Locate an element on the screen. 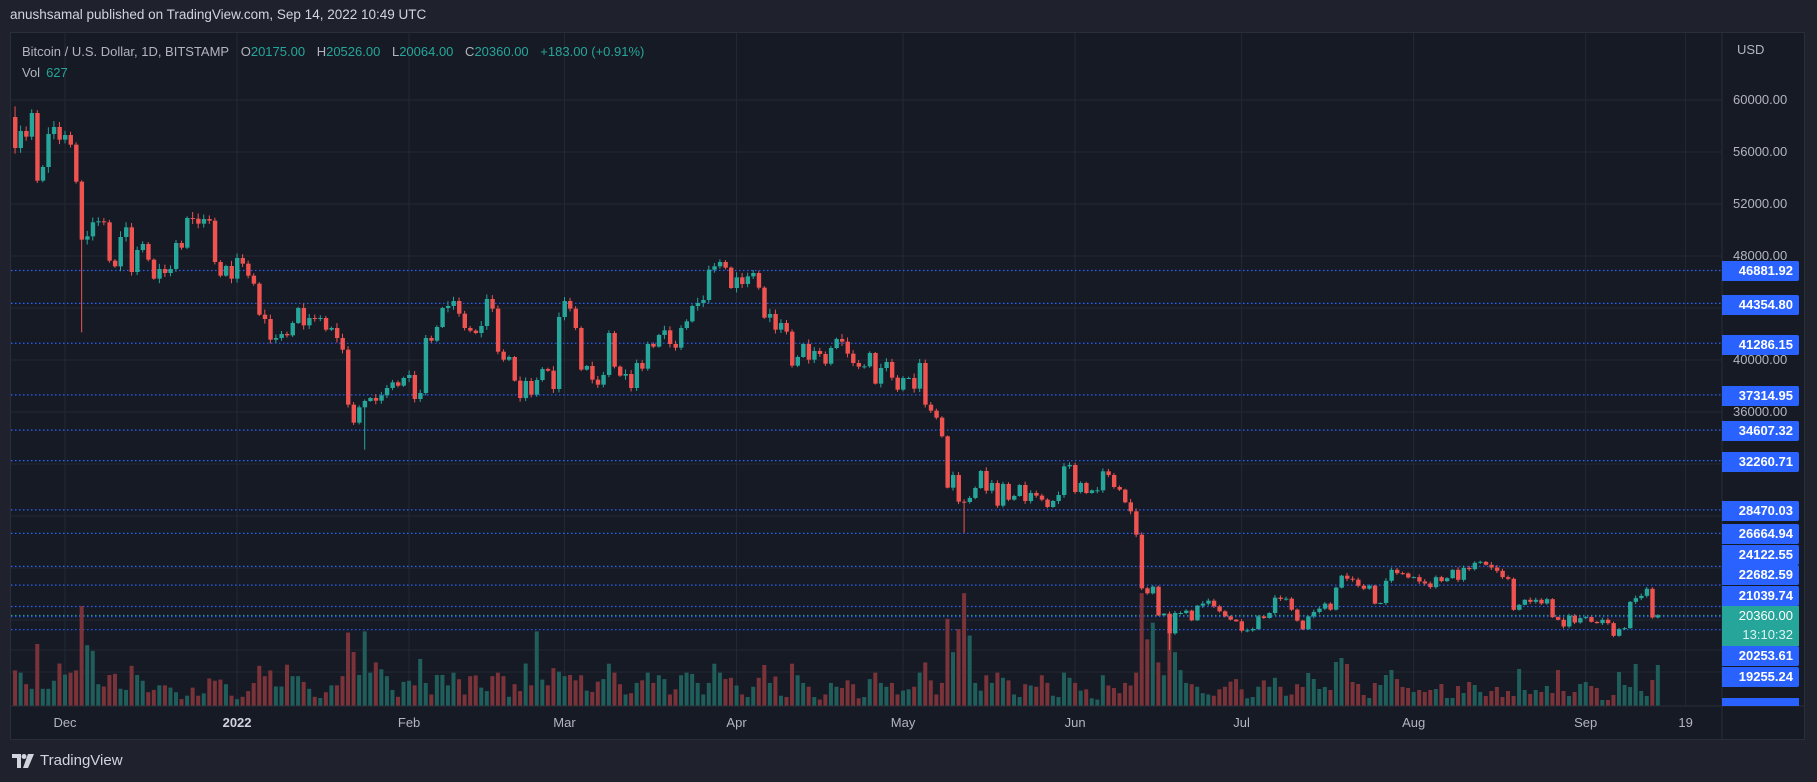  volume-pane is located at coordinates (836, 649).